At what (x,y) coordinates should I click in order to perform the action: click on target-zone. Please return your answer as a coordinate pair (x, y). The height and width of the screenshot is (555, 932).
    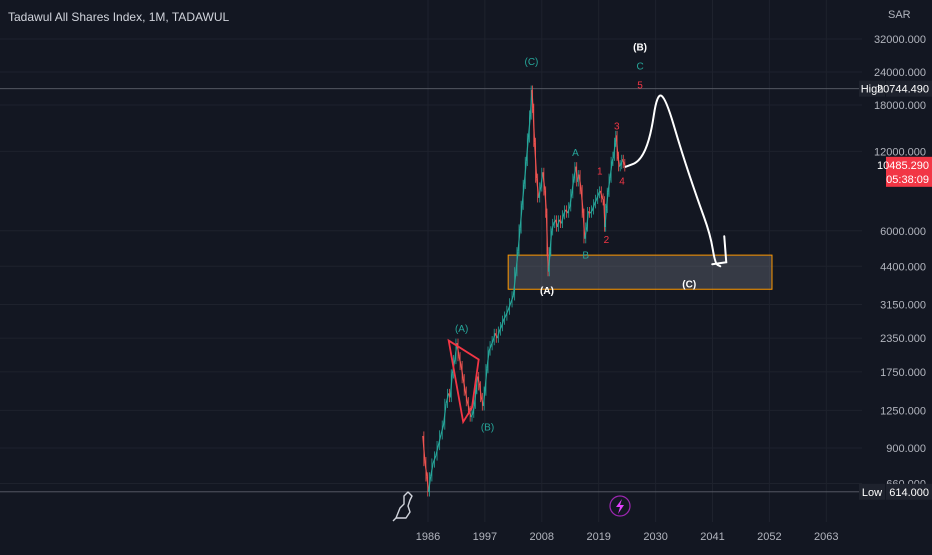
    Looking at the image, I should click on (640, 272).